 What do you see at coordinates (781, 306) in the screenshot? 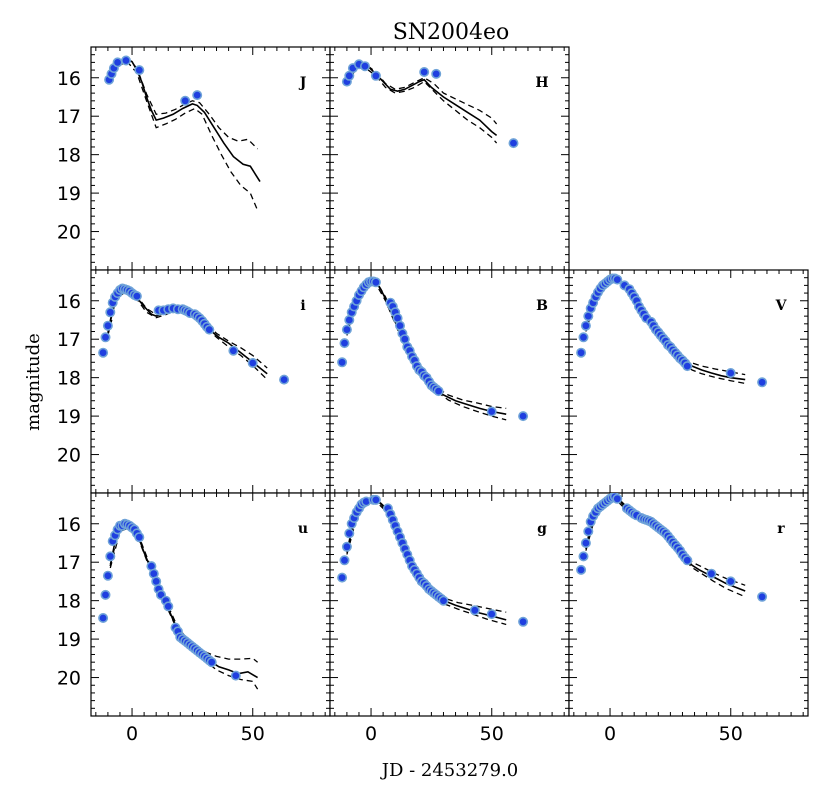
I see `band-label: V` at bounding box center [781, 306].